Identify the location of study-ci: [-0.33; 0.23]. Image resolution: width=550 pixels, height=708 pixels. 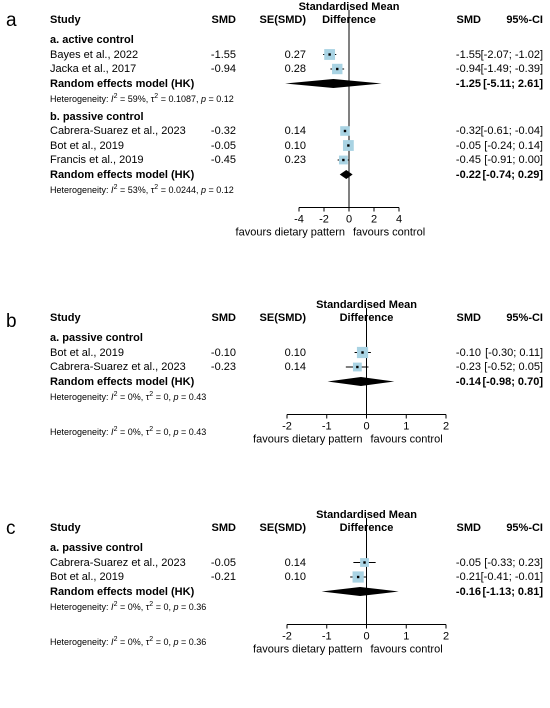
(513, 562).